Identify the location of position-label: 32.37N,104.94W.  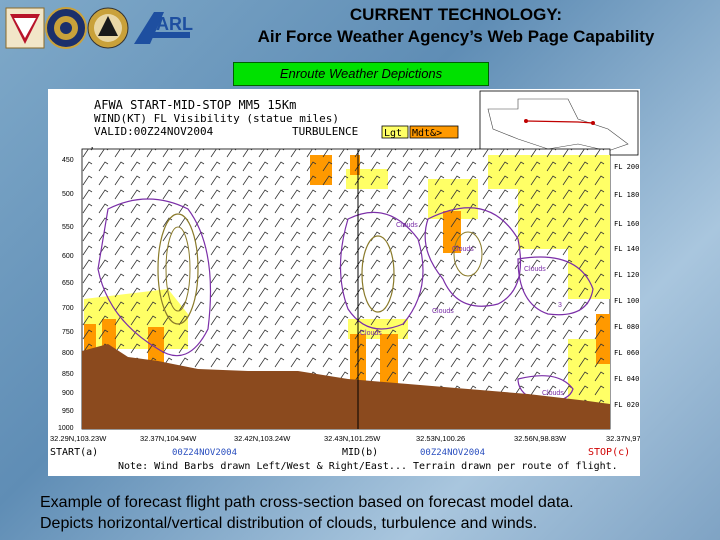
(168, 438).